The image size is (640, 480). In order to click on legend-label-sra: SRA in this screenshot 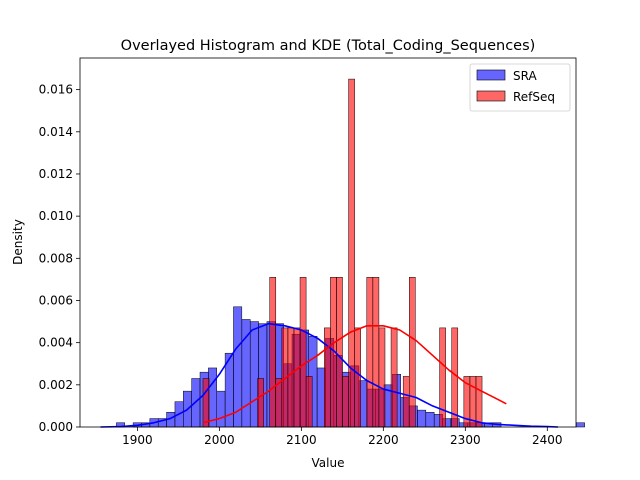, I will do `click(525, 76)`.